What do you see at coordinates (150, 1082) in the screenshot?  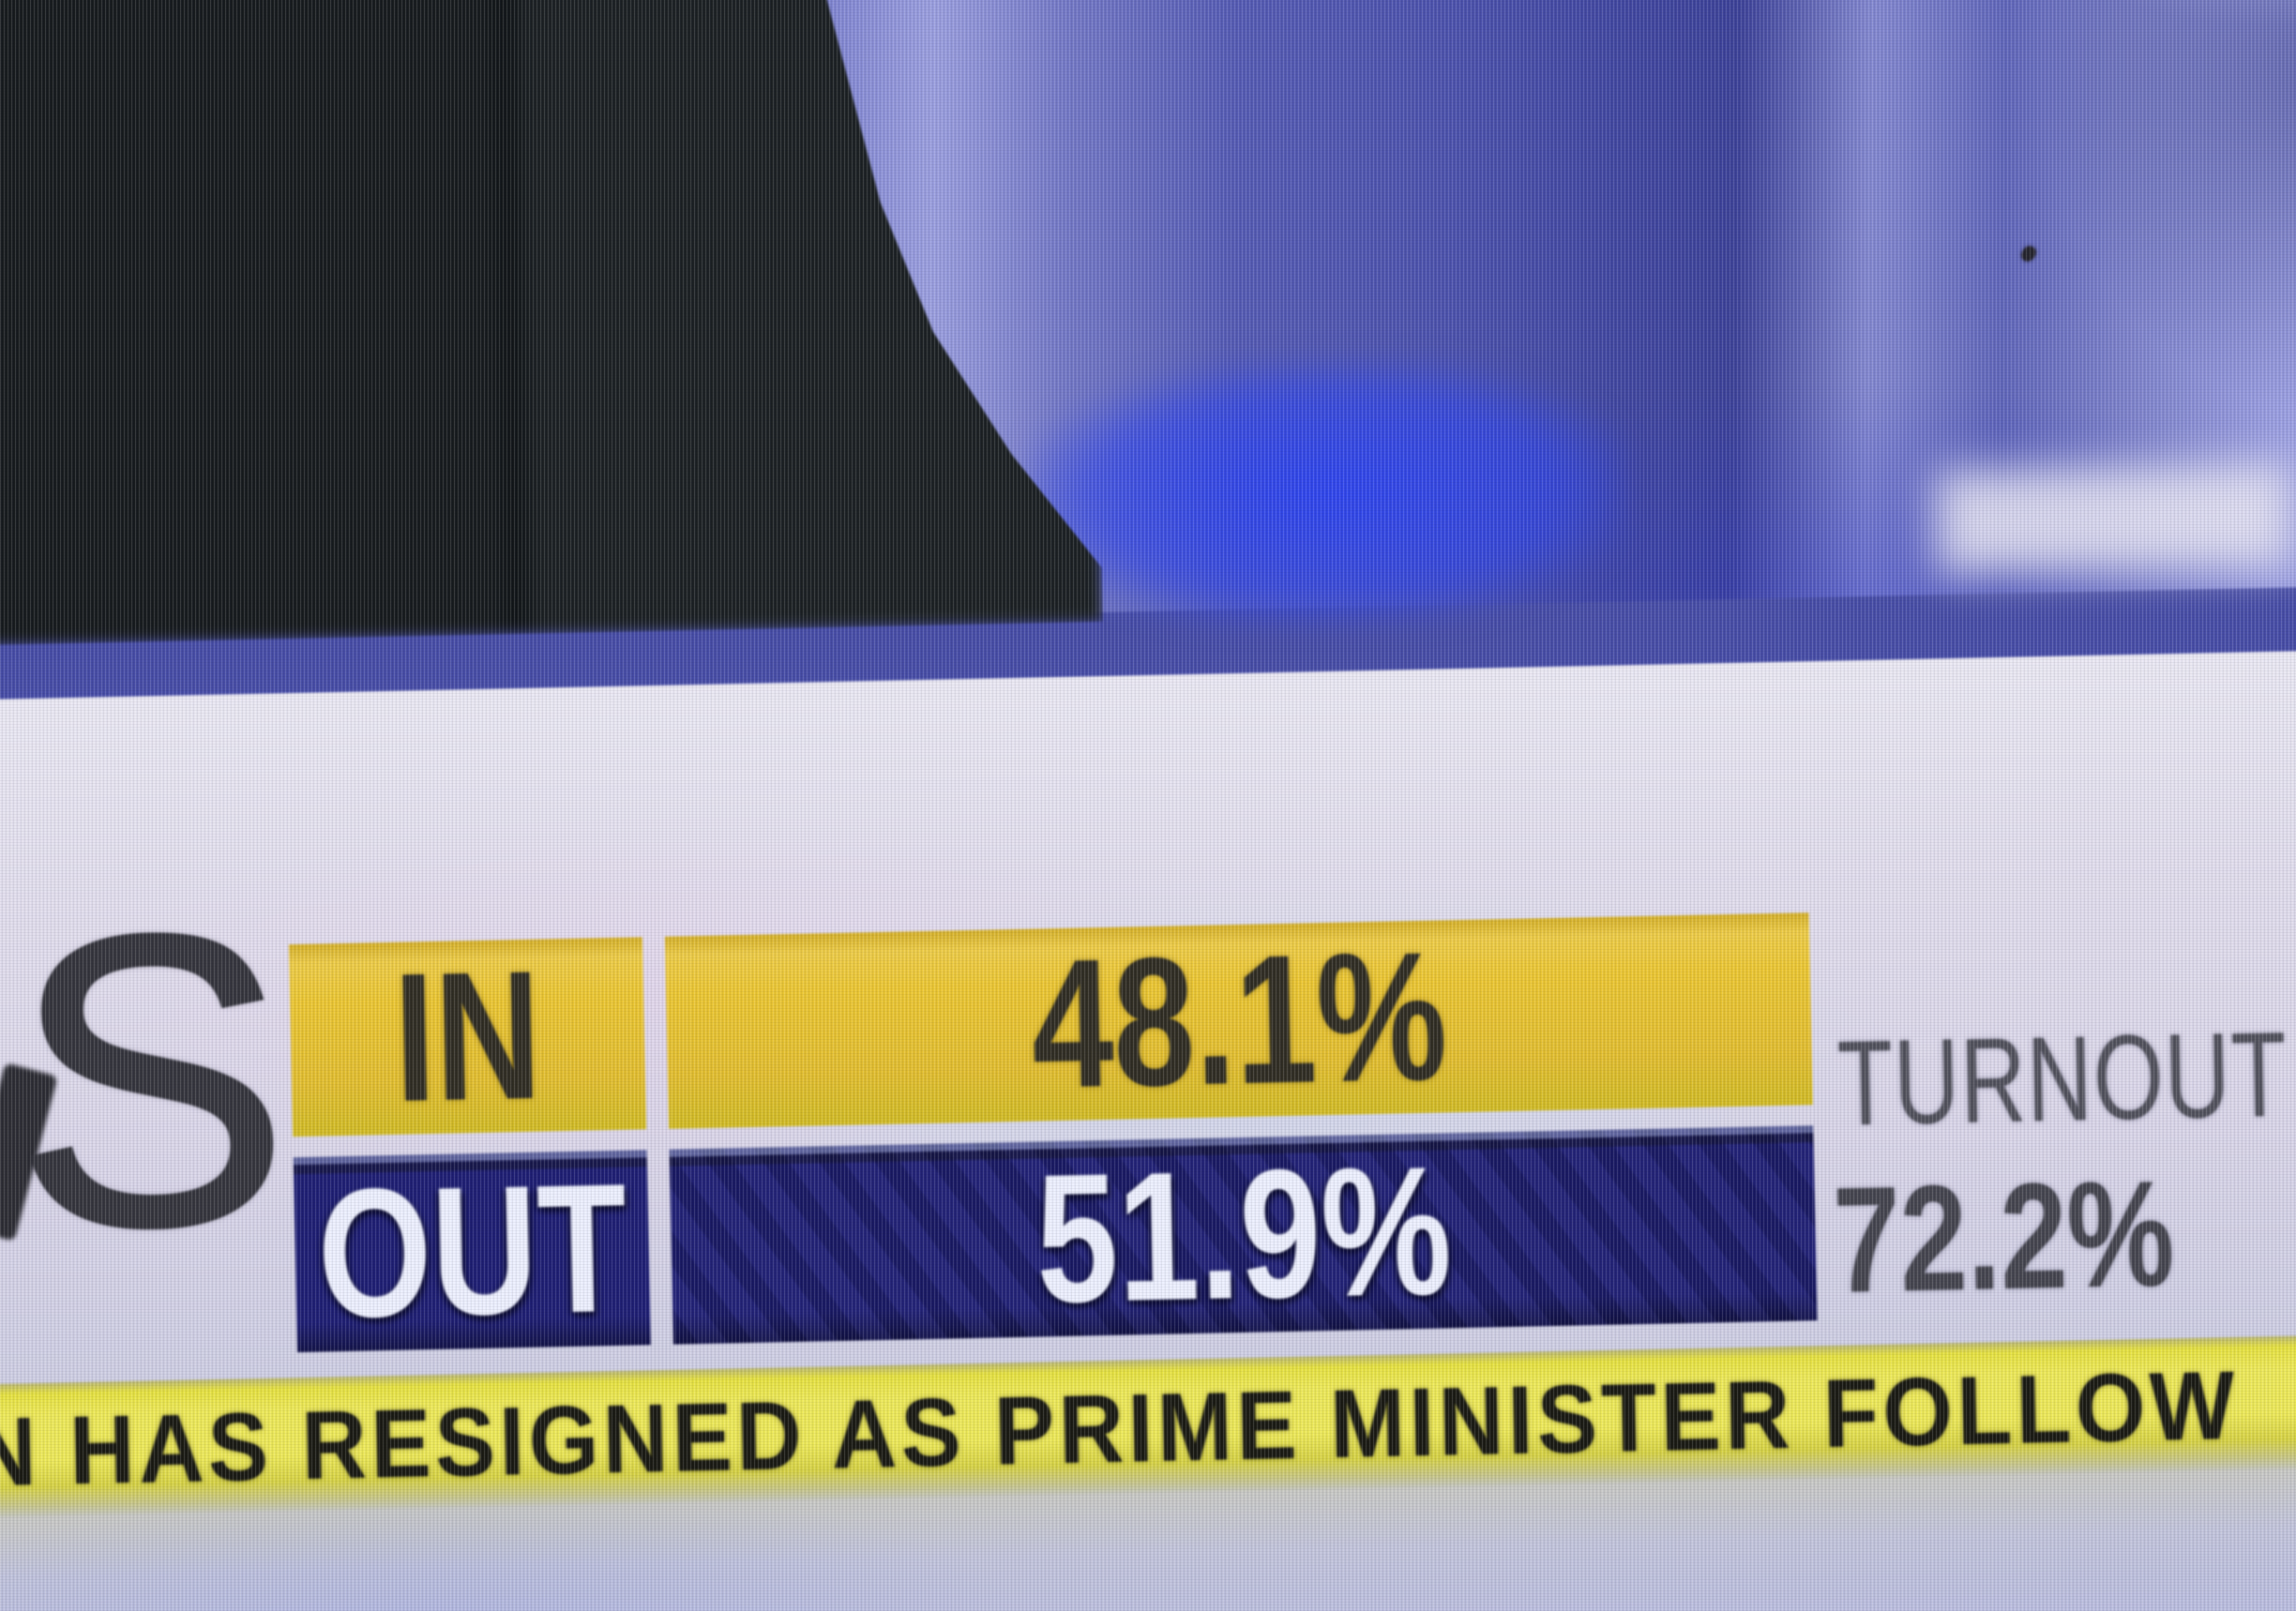 I see `headline-letter: S` at bounding box center [150, 1082].